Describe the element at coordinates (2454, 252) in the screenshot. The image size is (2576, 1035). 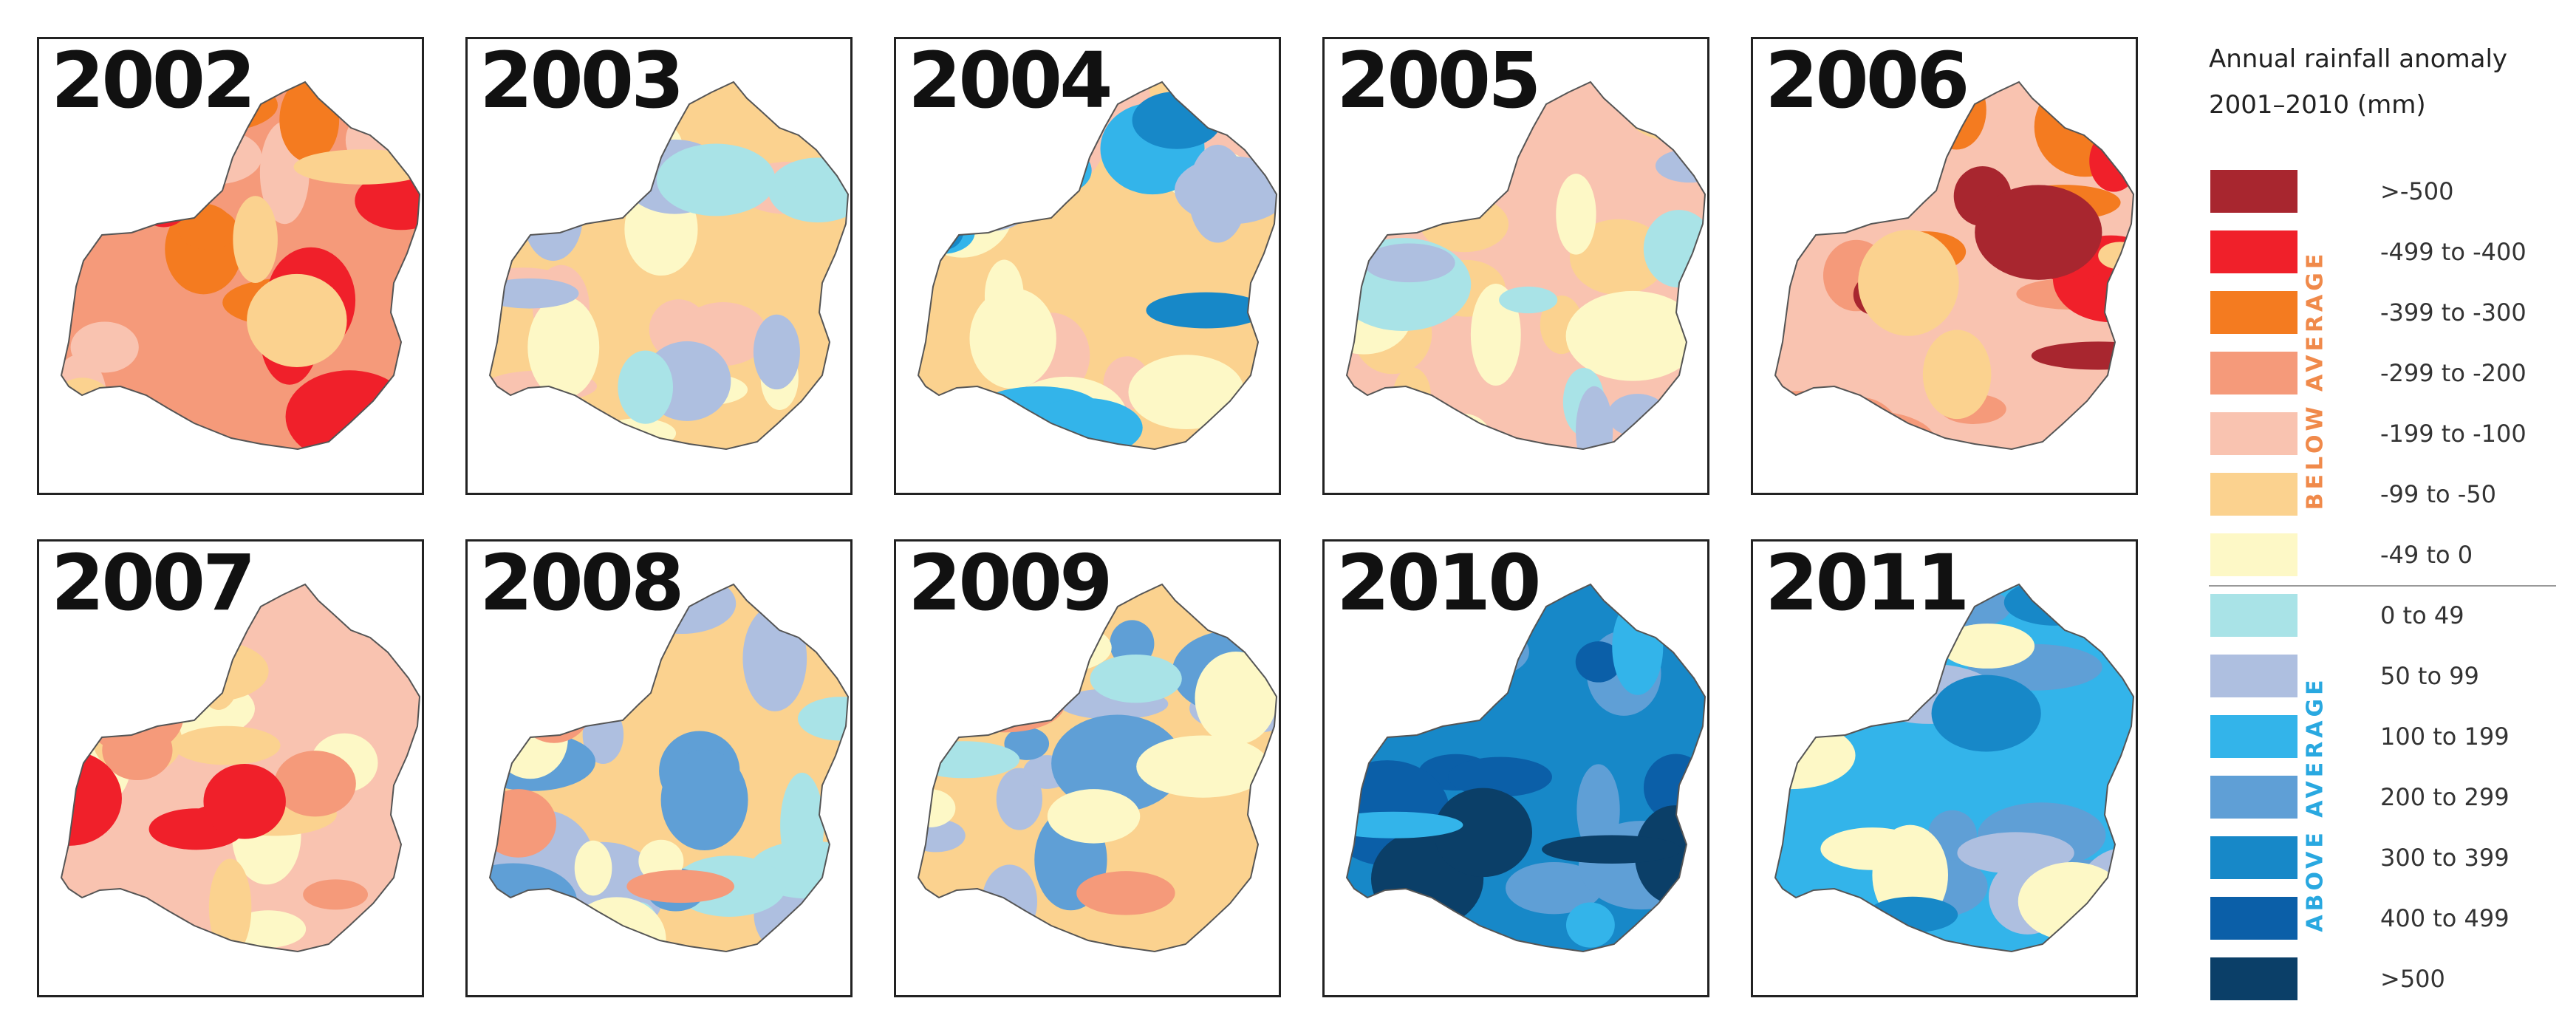
I see `legend-range-label: -499 to -400` at that location.